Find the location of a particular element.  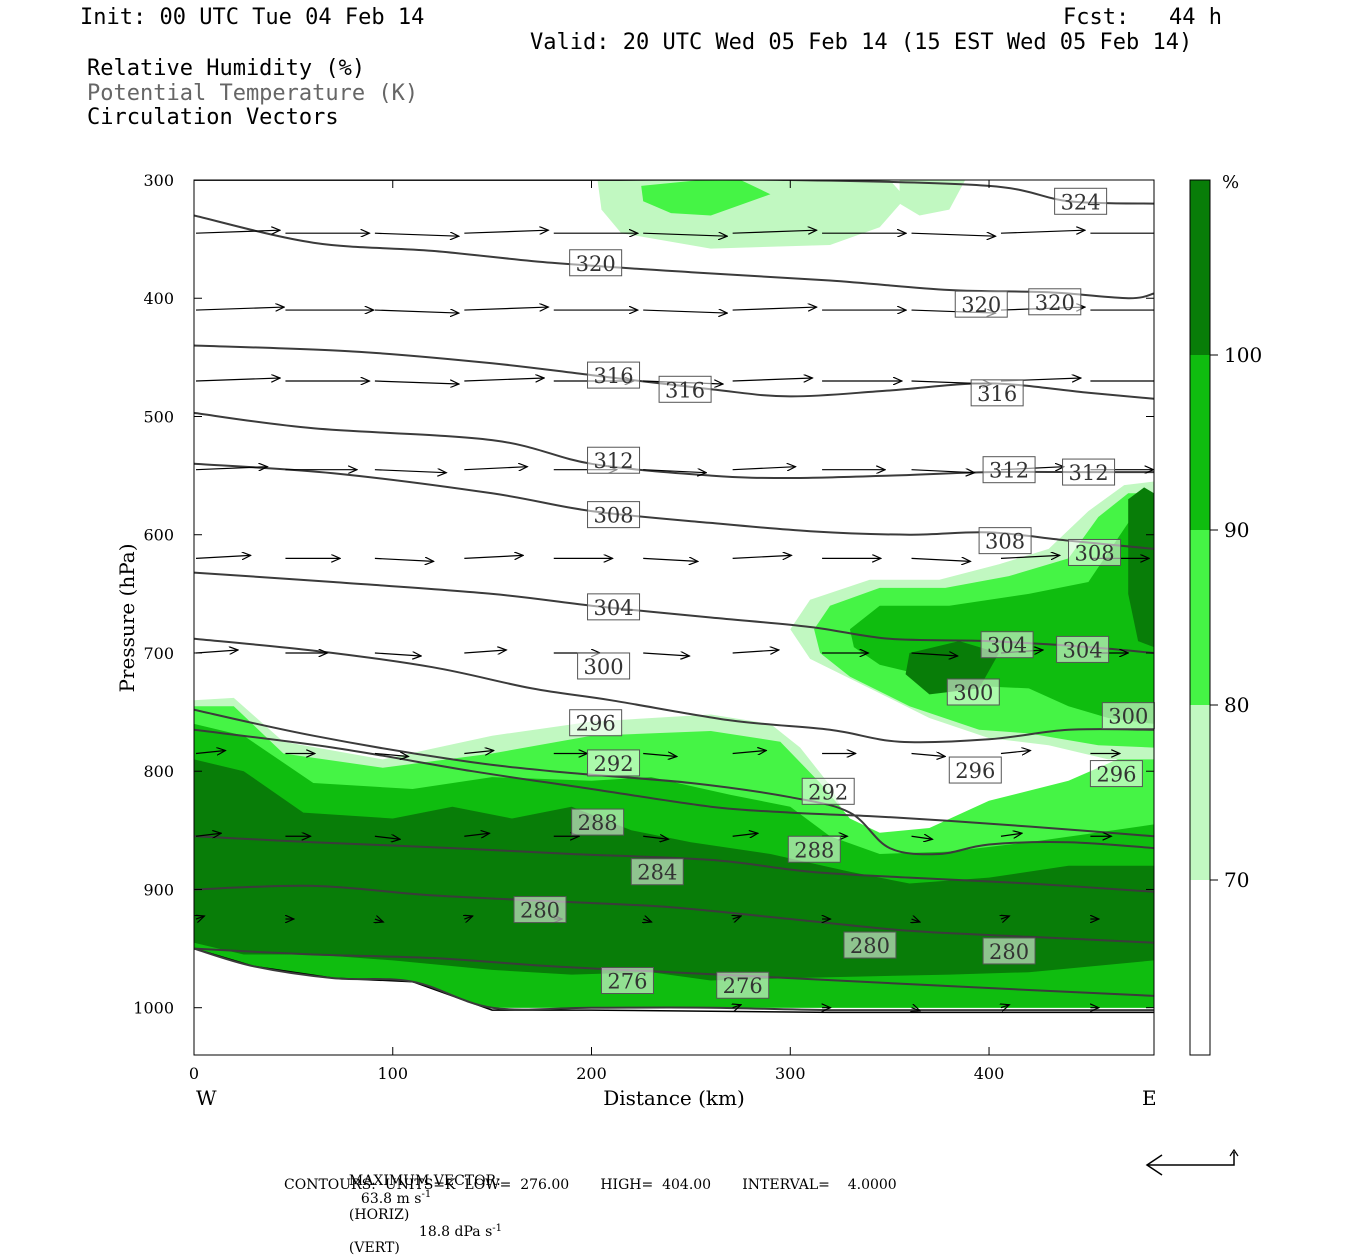

colorbar-label: 100 is located at coordinates (1243, 355).